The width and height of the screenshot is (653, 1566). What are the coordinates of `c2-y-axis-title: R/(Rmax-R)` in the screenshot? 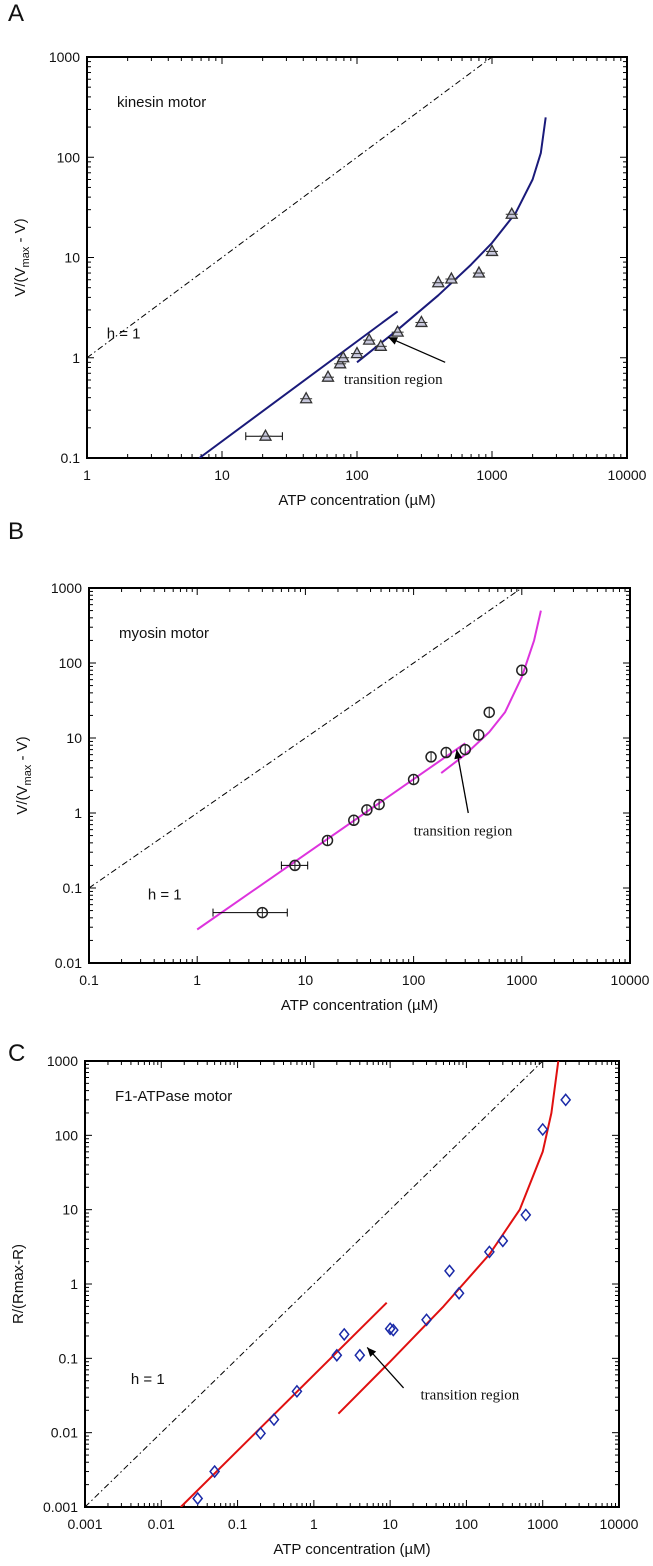 It's located at (18, 1284).